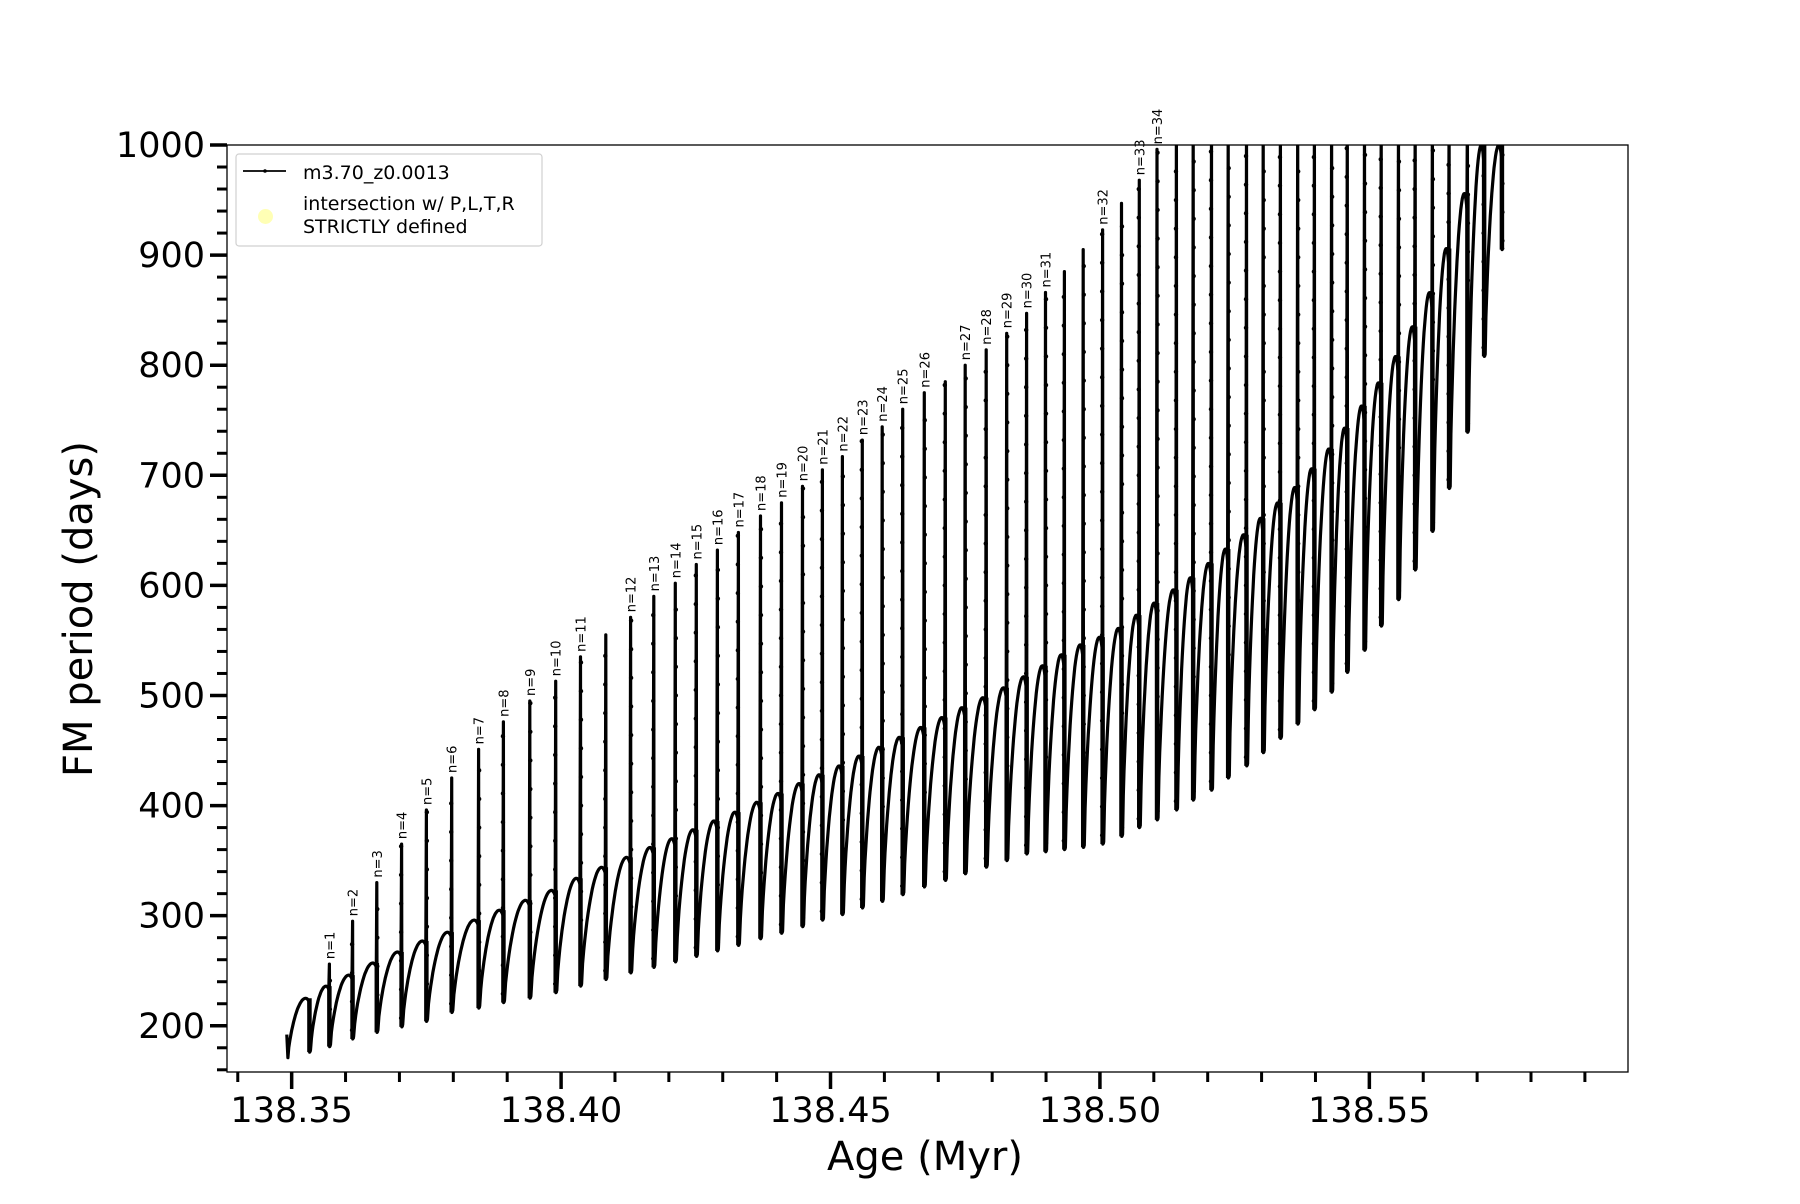  What do you see at coordinates (376, 173) in the screenshot?
I see `legend-label-series: m3.70_z0.0013` at bounding box center [376, 173].